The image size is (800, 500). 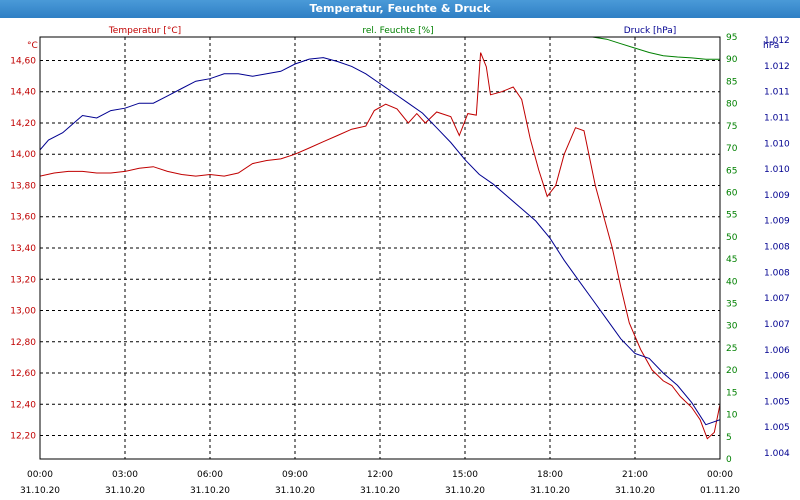 What do you see at coordinates (32, 46) in the screenshot?
I see `y-left-unit: °C` at bounding box center [32, 46].